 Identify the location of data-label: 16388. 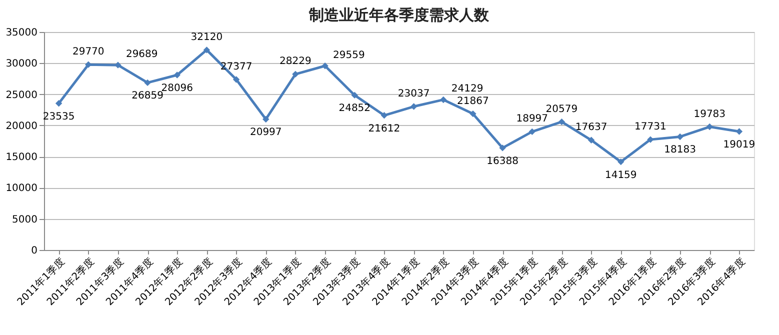
(502, 161).